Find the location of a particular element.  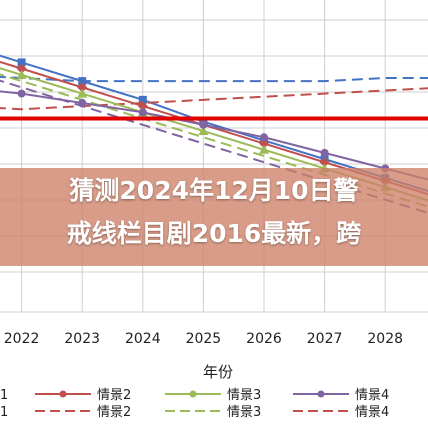

legend: 1 情景2 情景3 情景4 1 情景2 情景3 情景4 is located at coordinates (194, 404).